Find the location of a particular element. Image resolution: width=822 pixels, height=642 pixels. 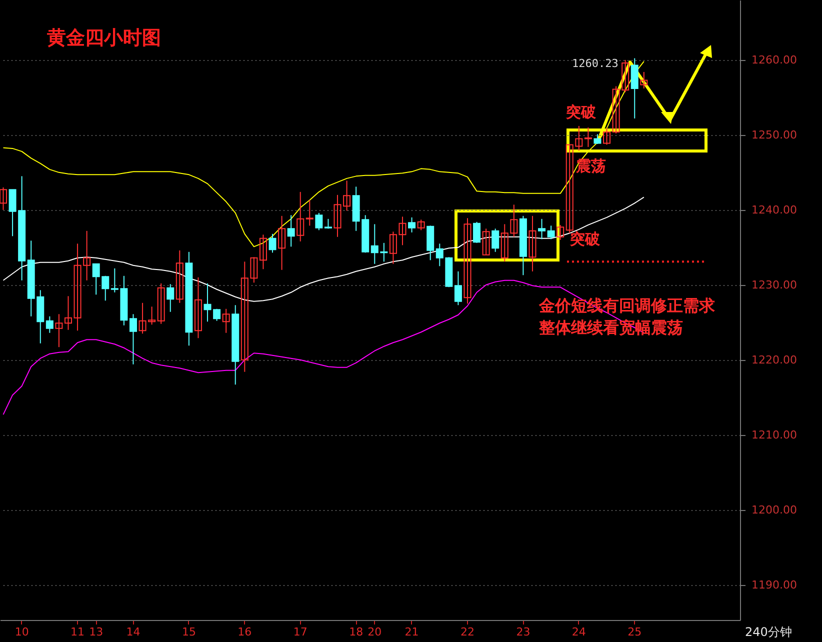

x-tick-label: 11 is located at coordinates (77, 632).